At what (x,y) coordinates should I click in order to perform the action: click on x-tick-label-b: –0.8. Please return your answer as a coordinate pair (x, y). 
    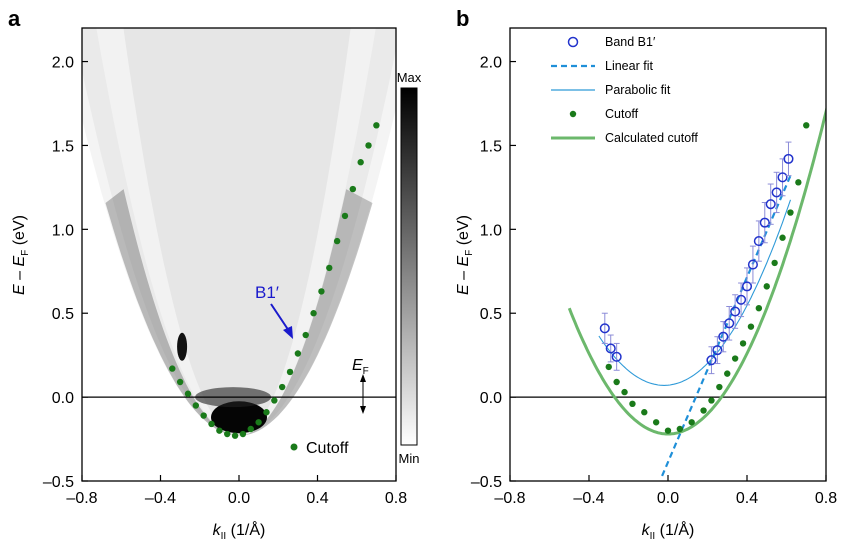
    Looking at the image, I should click on (509, 498).